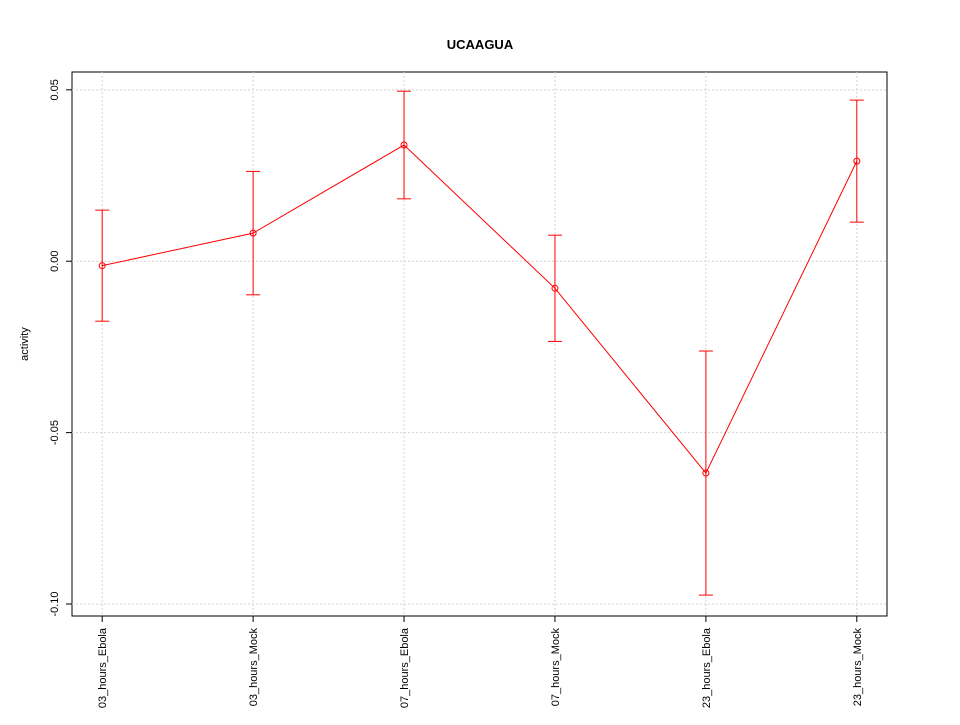 This screenshot has width=960, height=725. What do you see at coordinates (480, 44) in the screenshot?
I see `chart-title: UCAAGUA` at bounding box center [480, 44].